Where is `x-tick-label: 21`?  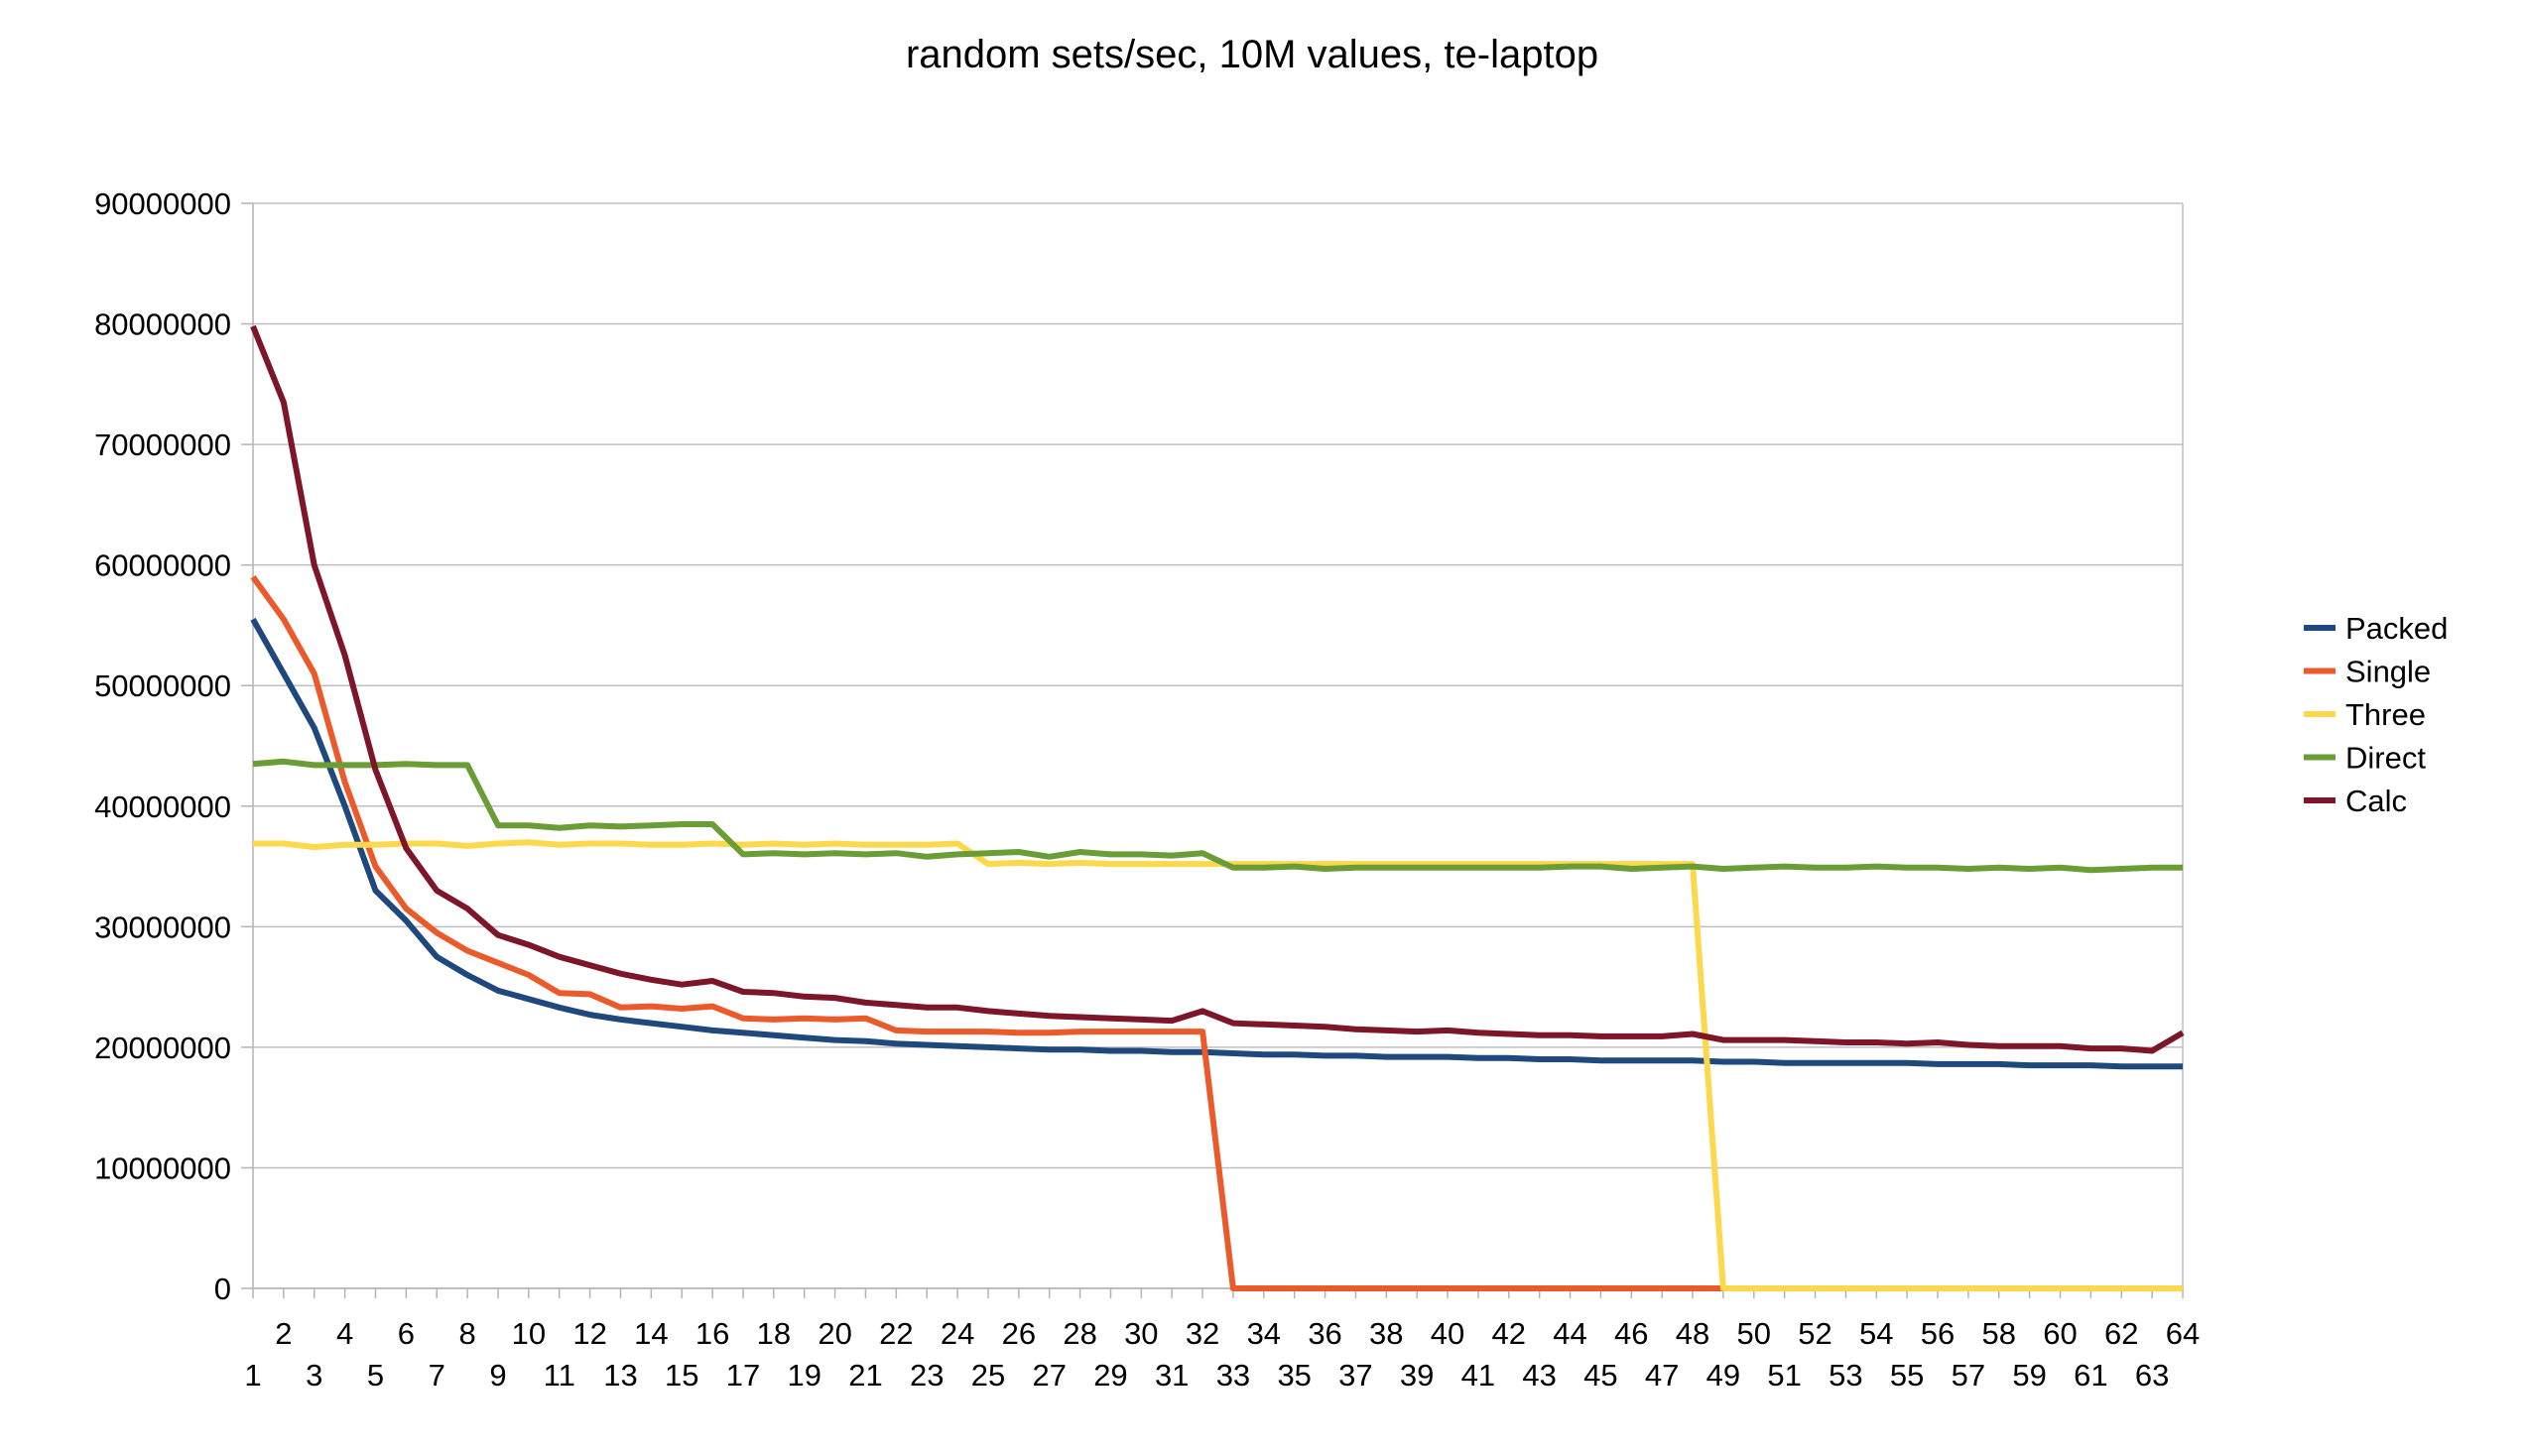 x-tick-label: 21 is located at coordinates (865, 1375).